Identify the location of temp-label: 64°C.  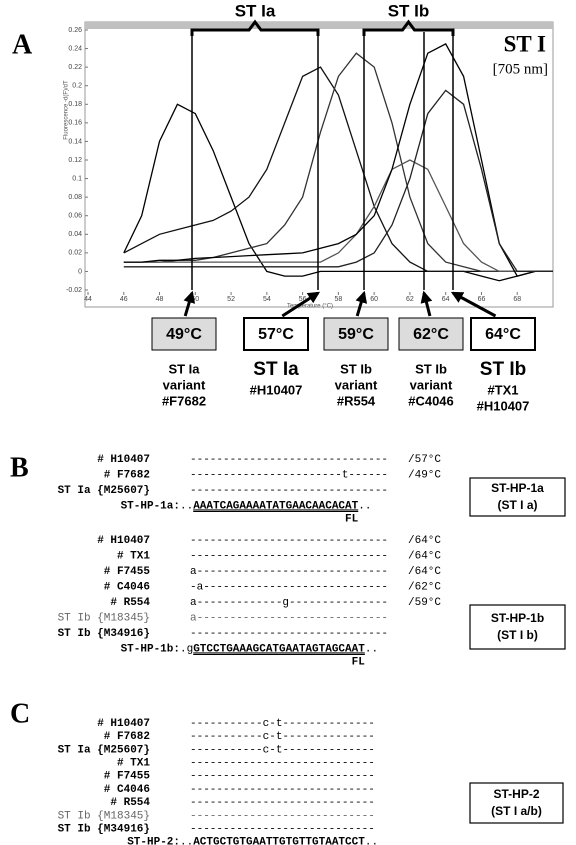
(503, 334).